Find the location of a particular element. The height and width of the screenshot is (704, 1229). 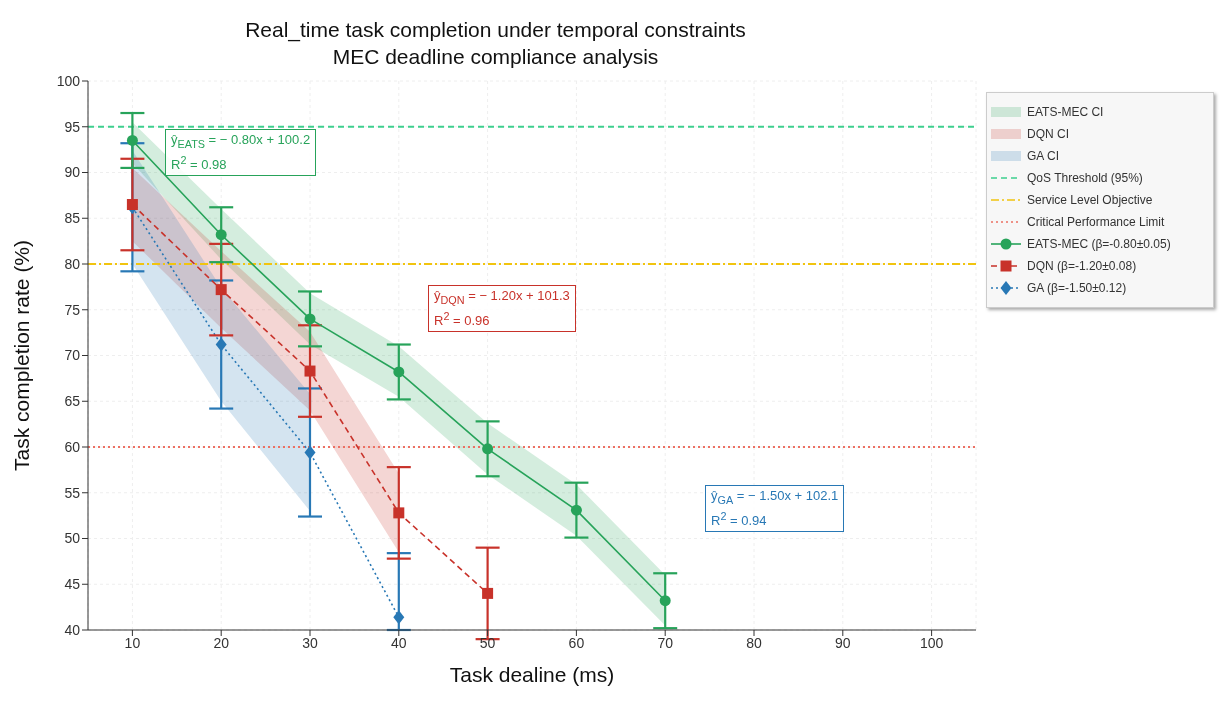

chart-subtitle: MEC deadline compliance analysis is located at coordinates (495, 57).